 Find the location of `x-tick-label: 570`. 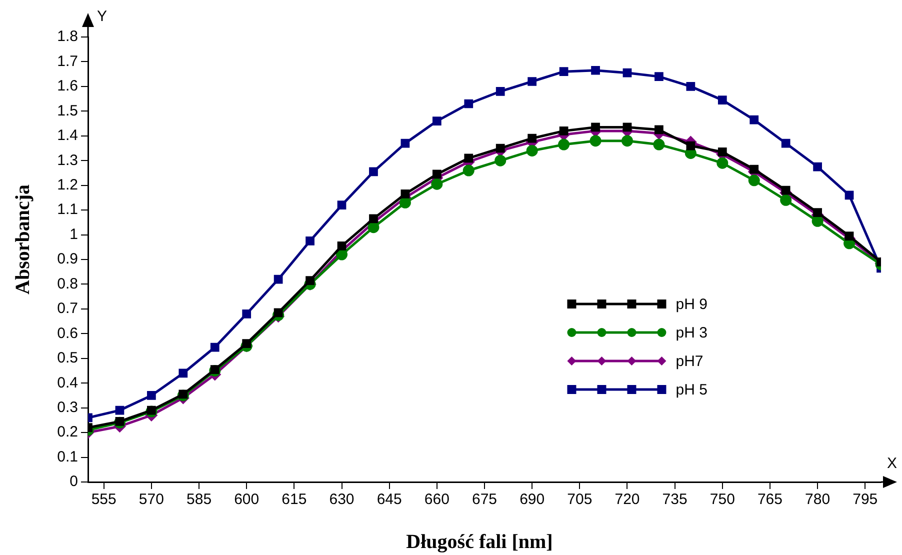

x-tick-label: 570 is located at coordinates (151, 499).